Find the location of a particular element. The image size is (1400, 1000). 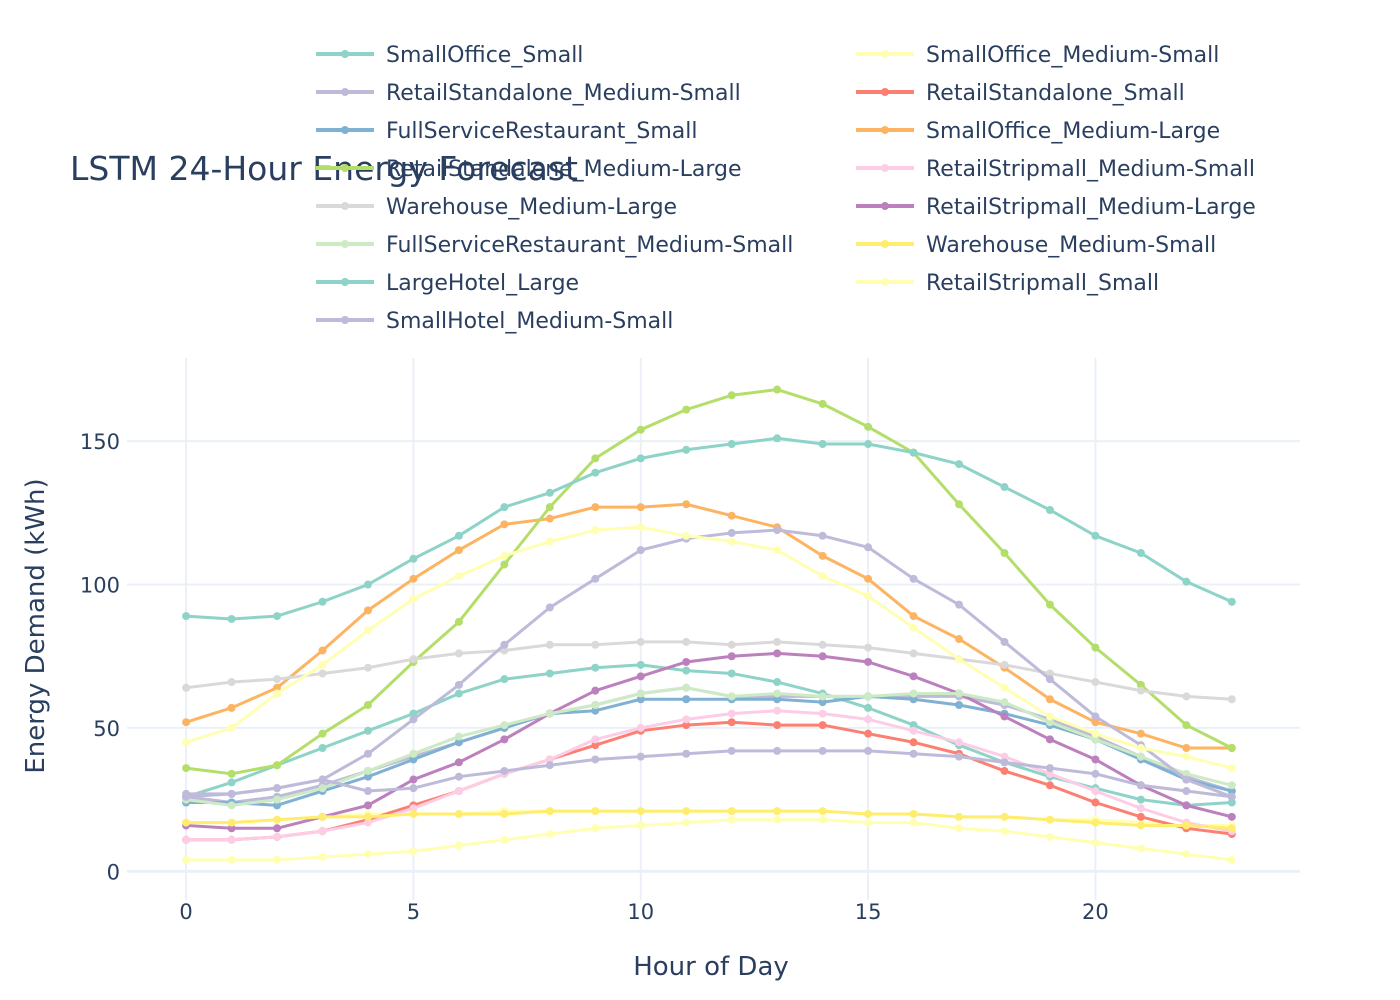

legend-item: Warehouse_Medium-Small is located at coordinates (1036, 245).